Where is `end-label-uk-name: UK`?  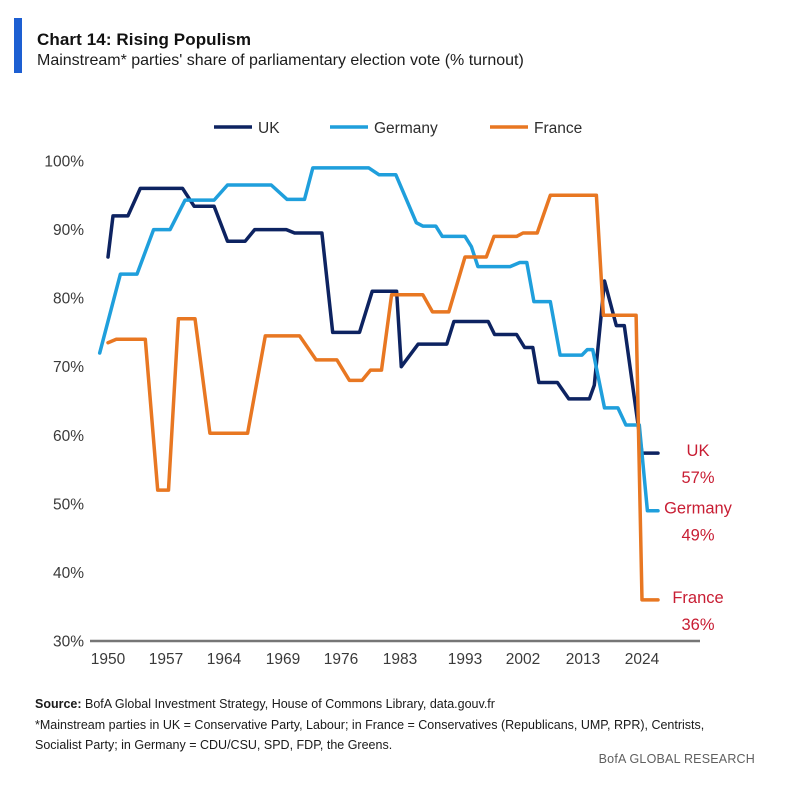 end-label-uk-name: UK is located at coordinates (698, 451).